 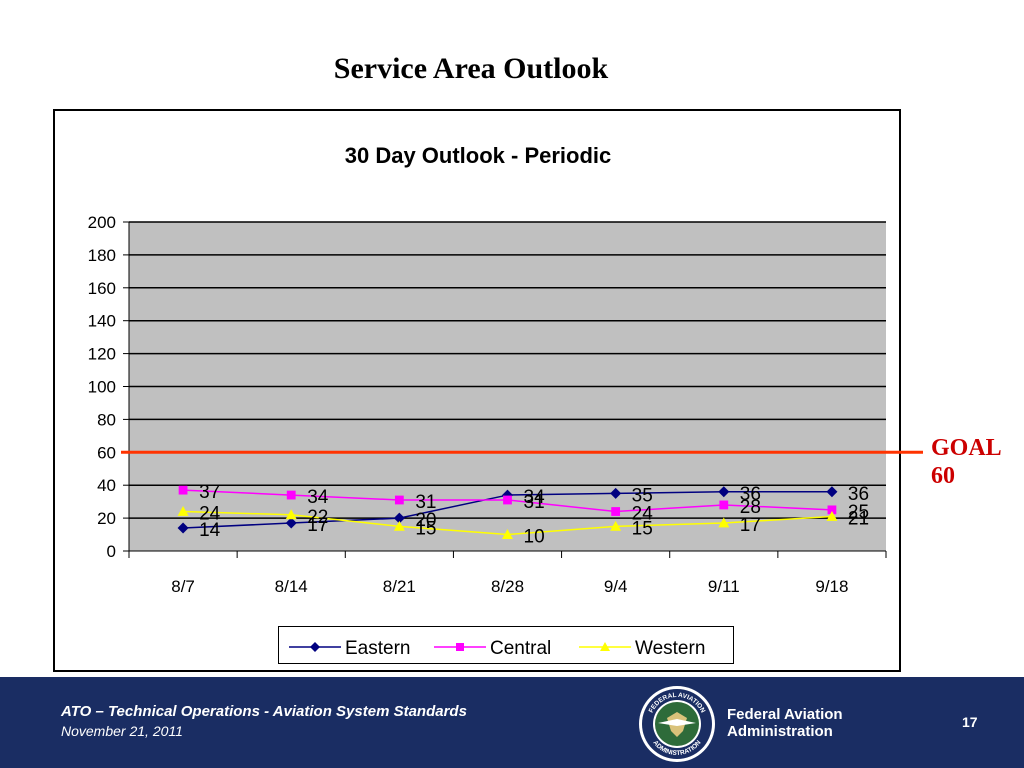 What do you see at coordinates (377, 648) in the screenshot?
I see `legend-label-eastern: Eastern` at bounding box center [377, 648].